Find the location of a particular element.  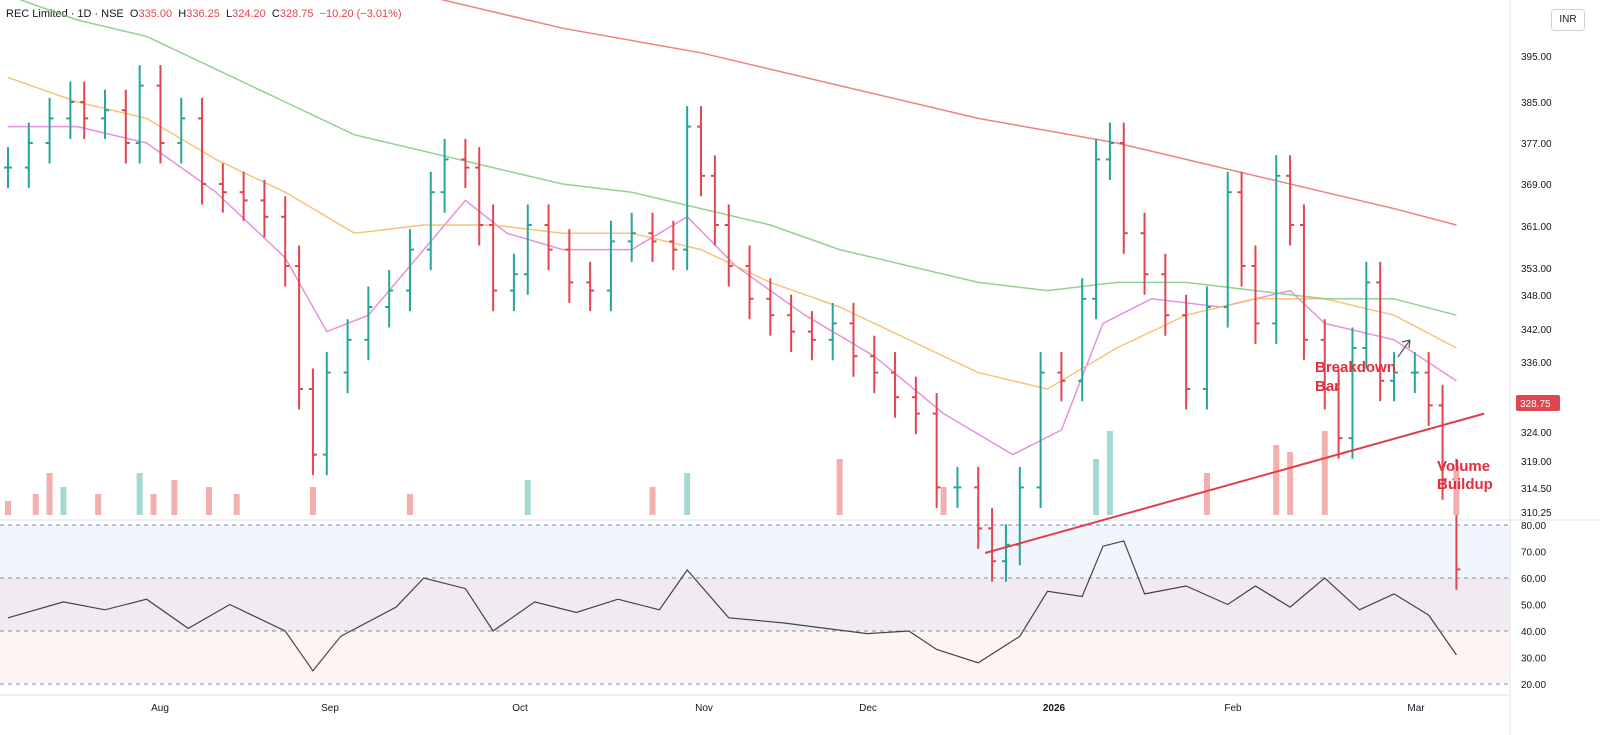

price-axis-tick: 314.50 is located at coordinates (1536, 489).